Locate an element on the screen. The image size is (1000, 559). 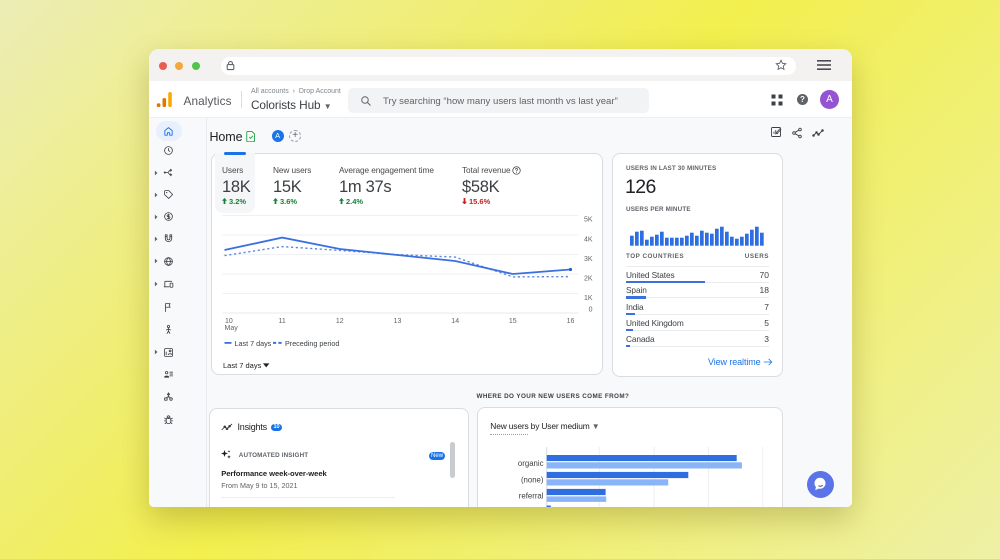
svg-text: (none) is located at coordinates (532, 479).